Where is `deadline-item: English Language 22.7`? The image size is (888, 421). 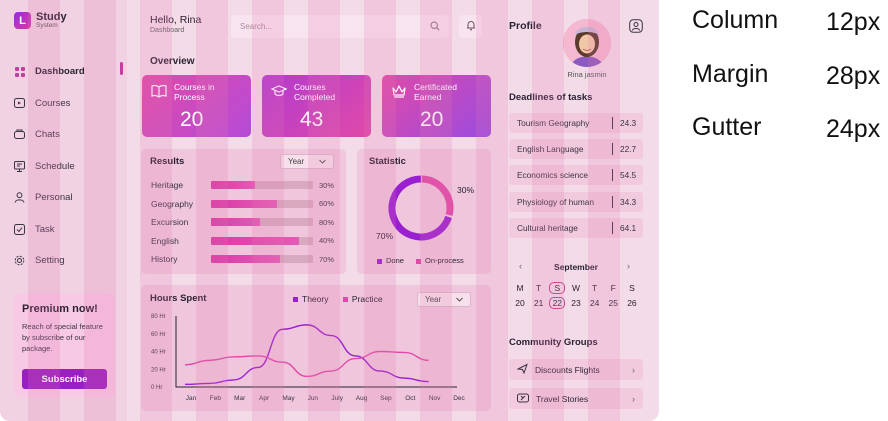 deadline-item: English Language 22.7 is located at coordinates (576, 149).